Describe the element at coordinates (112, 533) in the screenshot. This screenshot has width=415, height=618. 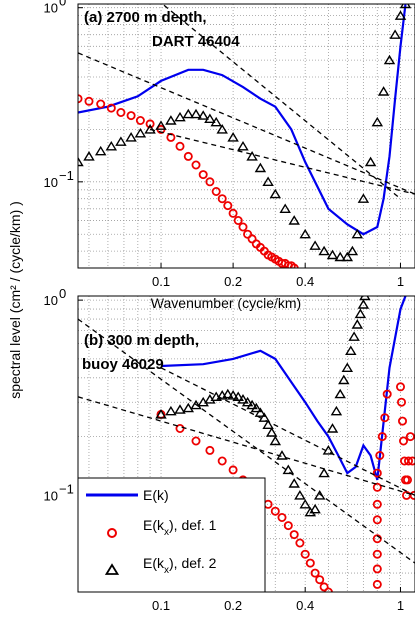
I see `legend-swatch-e-kx-def1` at that location.